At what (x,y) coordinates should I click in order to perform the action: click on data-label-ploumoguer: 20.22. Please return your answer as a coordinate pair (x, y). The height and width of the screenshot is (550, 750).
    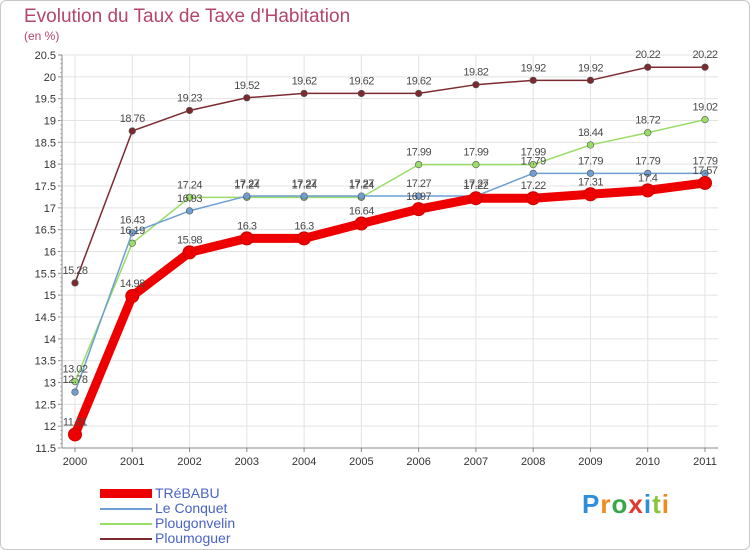
    Looking at the image, I should click on (704, 55).